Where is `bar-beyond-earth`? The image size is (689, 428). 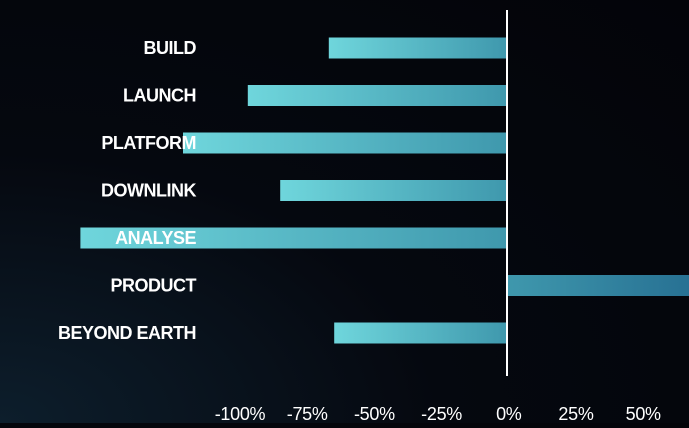
bar-beyond-earth is located at coordinates (420, 333).